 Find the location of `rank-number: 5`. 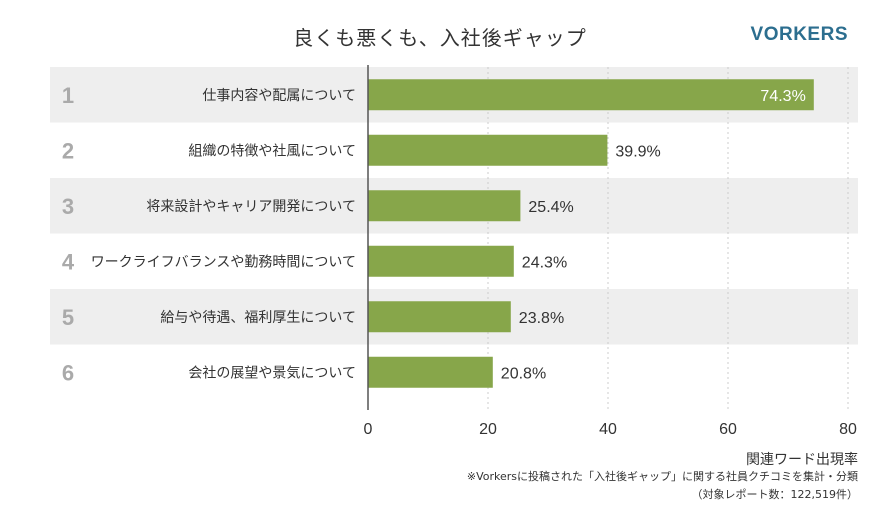

rank-number: 5 is located at coordinates (68, 317).